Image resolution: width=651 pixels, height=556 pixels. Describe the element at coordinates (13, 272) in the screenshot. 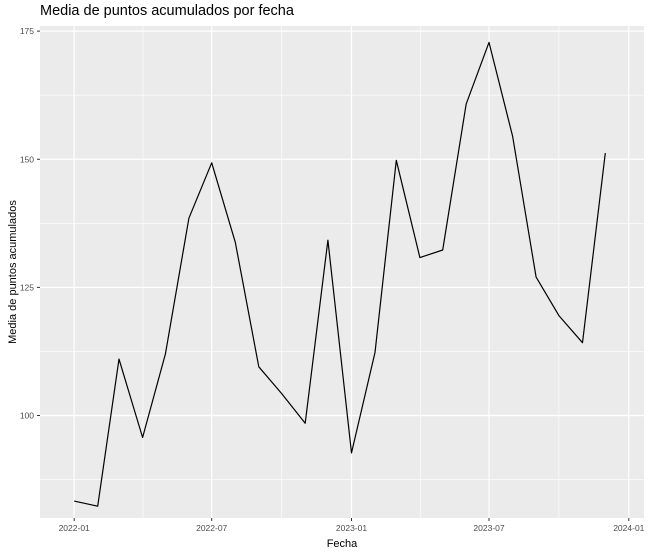

I see `y-axis-label: Media de puntos acumulados` at that location.